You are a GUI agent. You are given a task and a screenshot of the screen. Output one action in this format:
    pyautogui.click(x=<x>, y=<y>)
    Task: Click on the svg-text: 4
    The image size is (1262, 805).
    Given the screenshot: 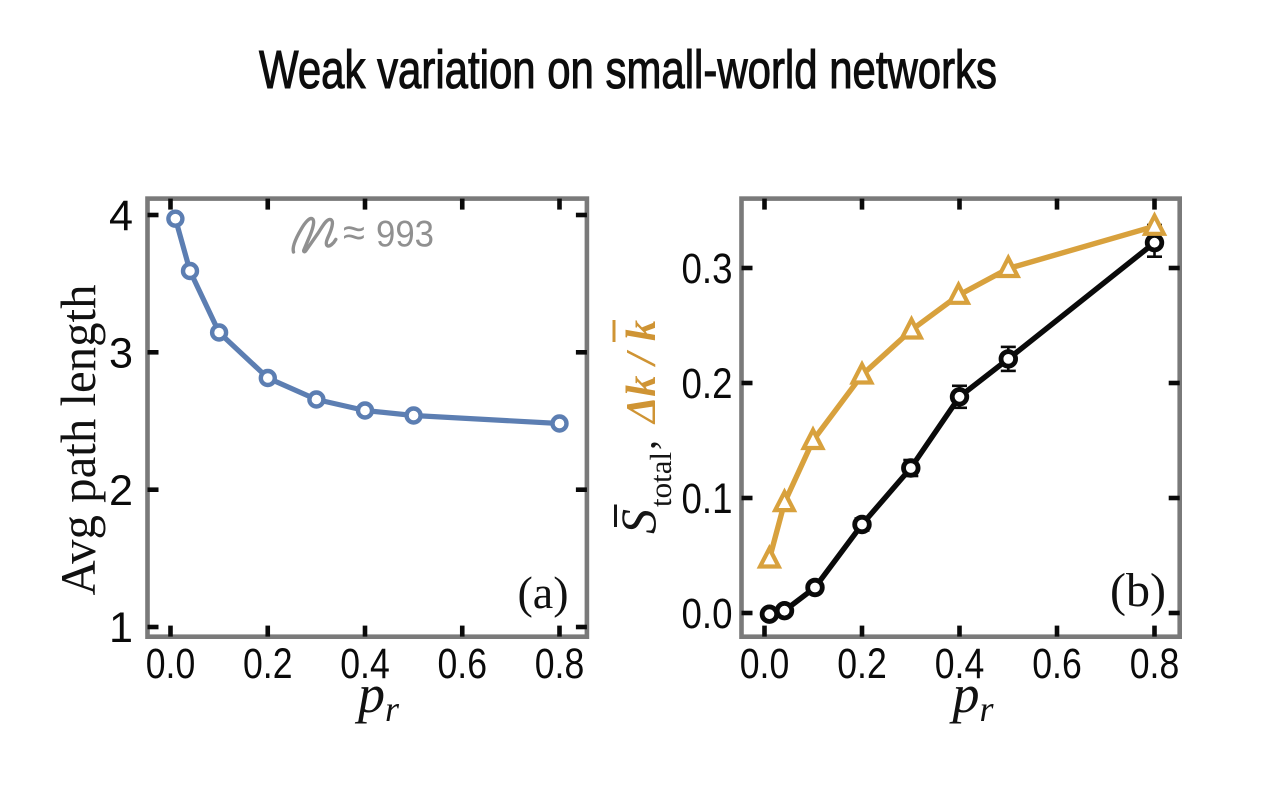 What is the action you would take?
    pyautogui.click(x=121, y=216)
    